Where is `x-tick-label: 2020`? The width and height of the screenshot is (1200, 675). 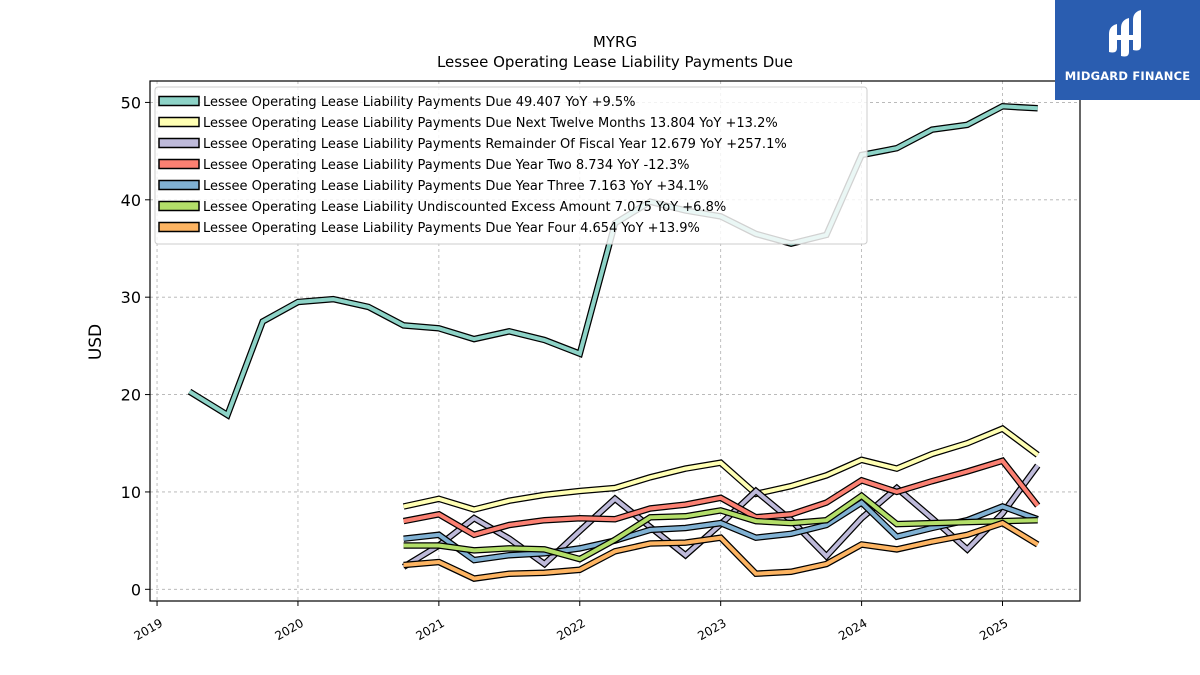 x-tick-label: 2020 is located at coordinates (289, 629).